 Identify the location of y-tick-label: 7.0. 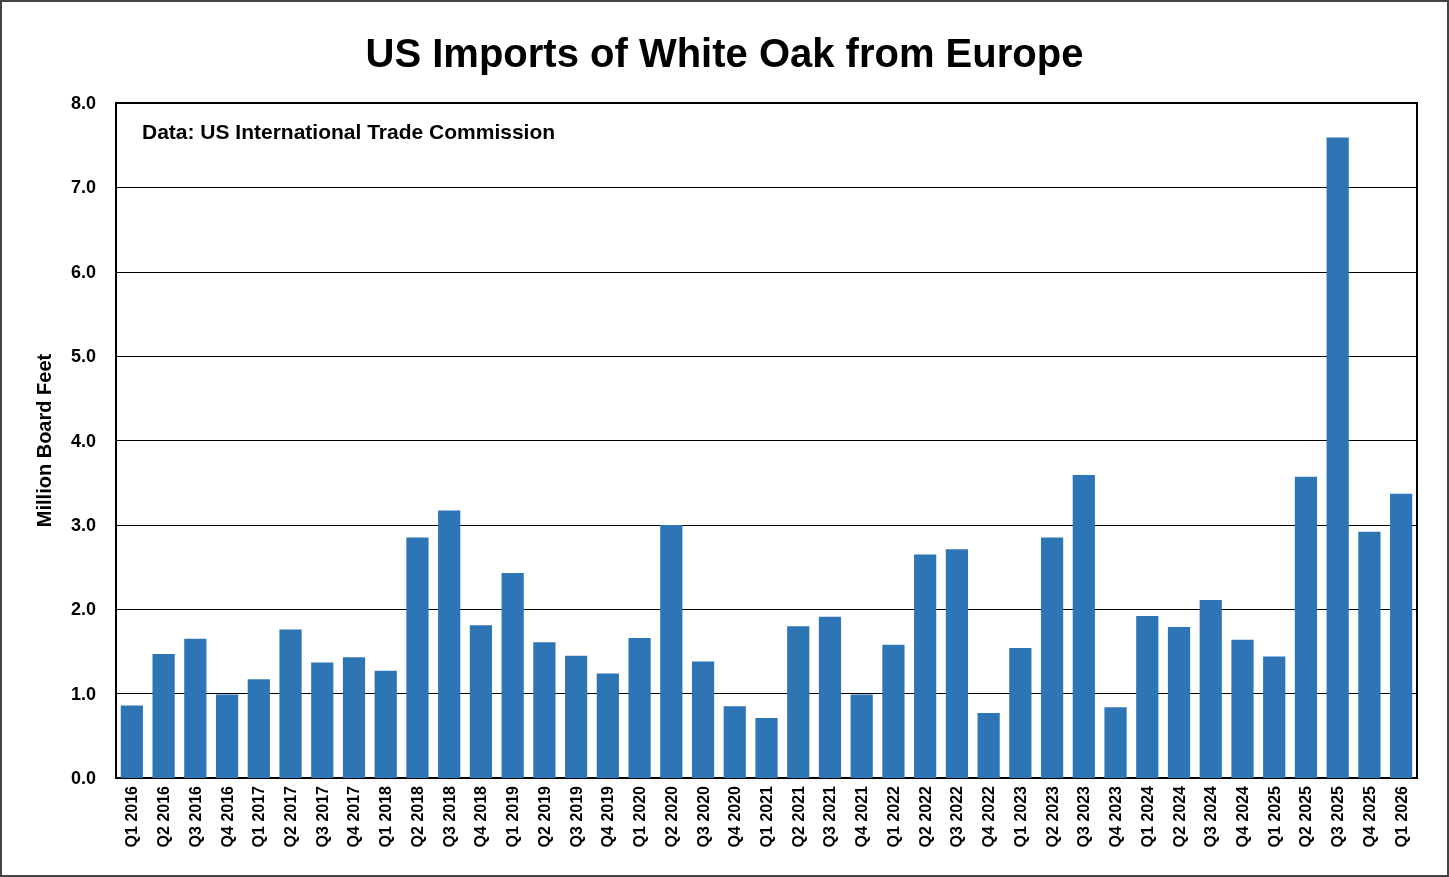
(83, 187).